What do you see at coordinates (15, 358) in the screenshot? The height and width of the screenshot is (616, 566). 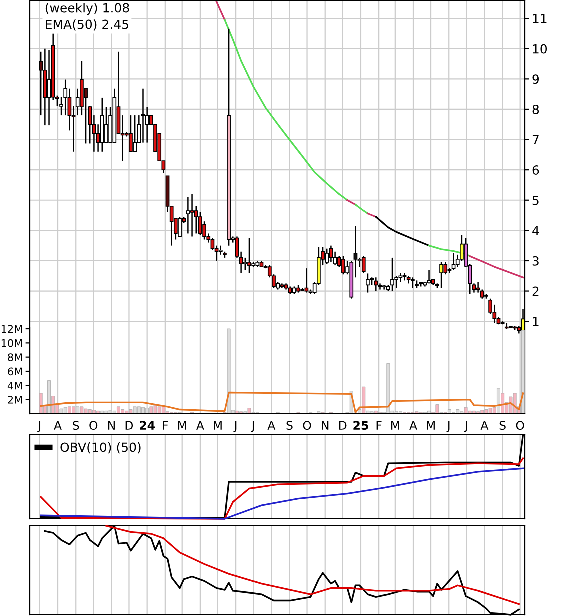 I see `y-tick-label: 8M` at bounding box center [15, 358].